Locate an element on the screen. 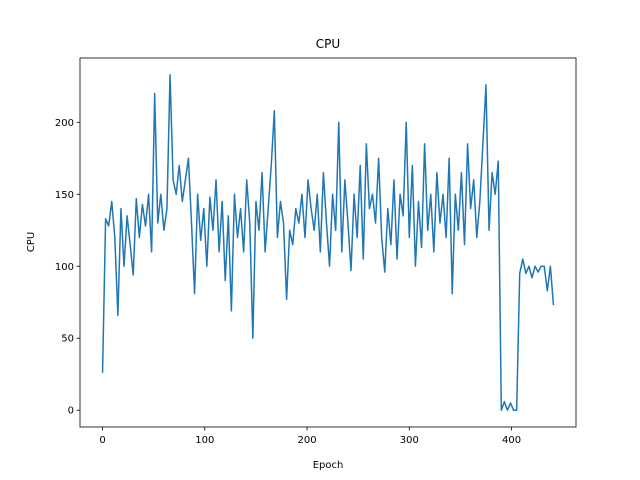  y-tick-label: 150 is located at coordinates (64, 195).